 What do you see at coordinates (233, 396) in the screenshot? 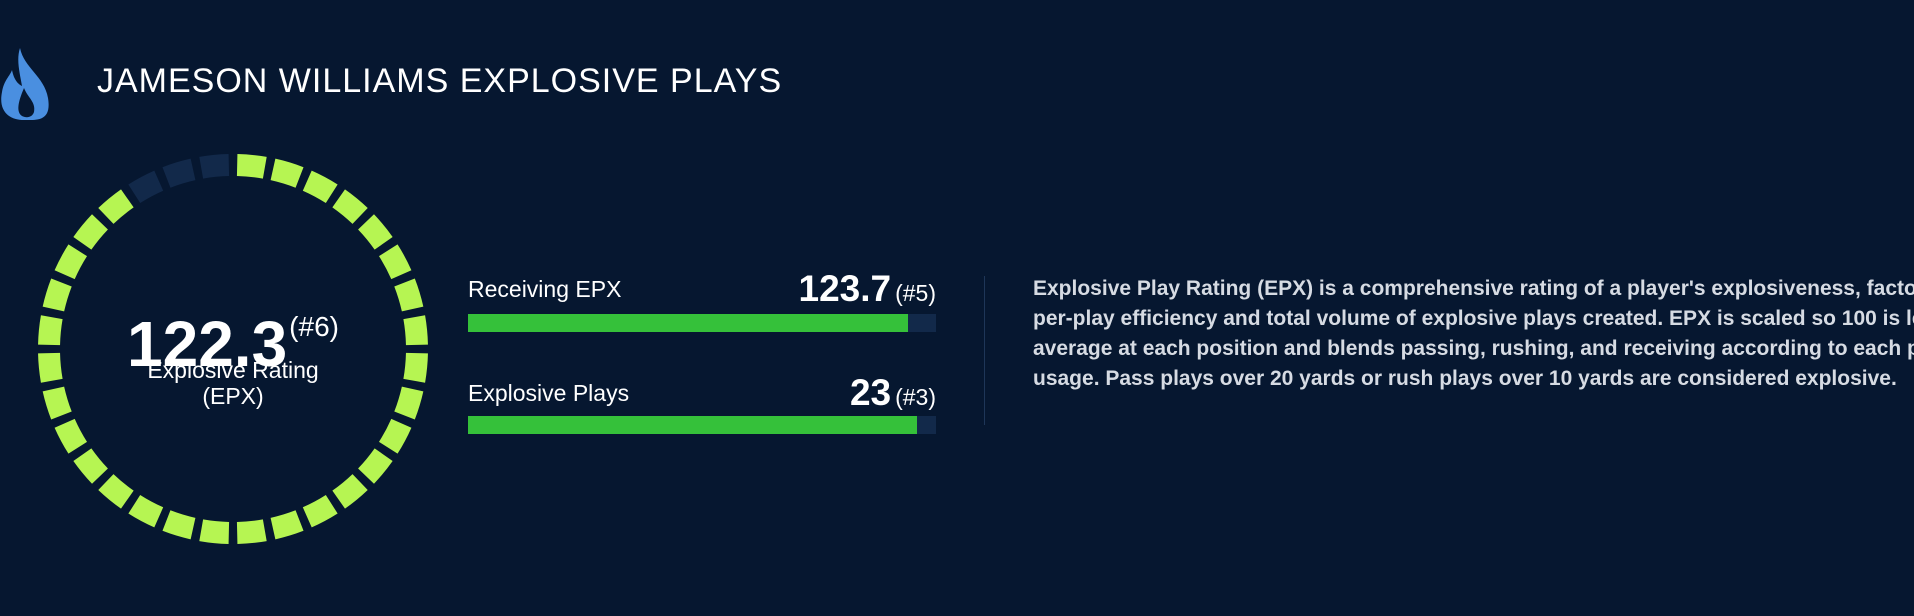
I see `rating-sublabel: (EPX)` at bounding box center [233, 396].